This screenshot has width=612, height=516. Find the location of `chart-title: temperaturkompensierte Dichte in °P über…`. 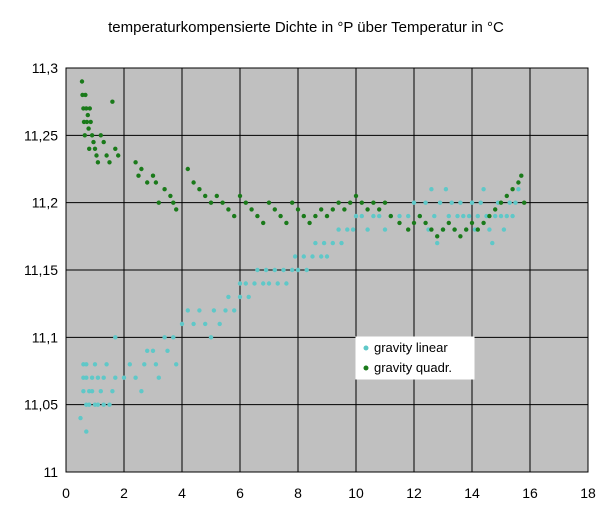

chart-title: temperaturkompensierte Dichte in °P über… is located at coordinates (306, 27).